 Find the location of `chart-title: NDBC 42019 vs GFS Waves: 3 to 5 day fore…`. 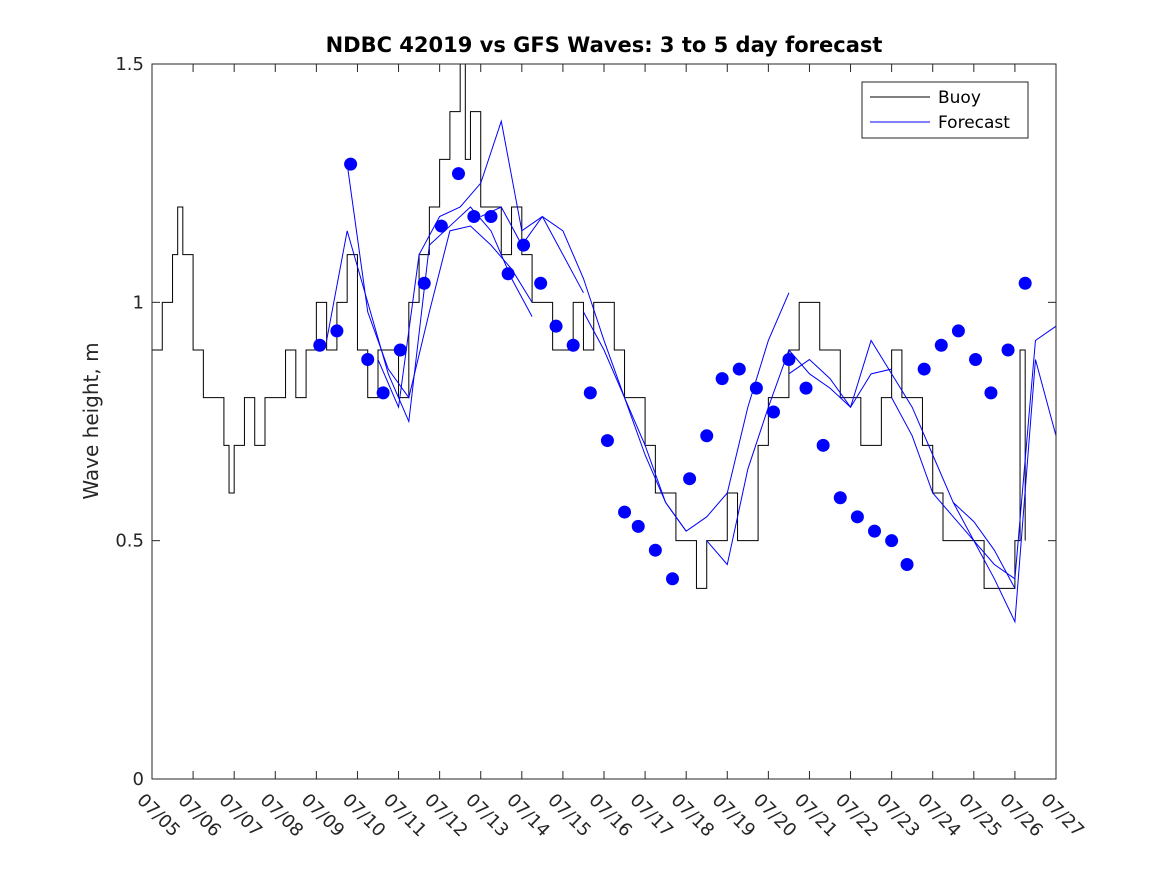

chart-title: NDBC 42019 vs GFS Waves: 3 to 5 day fore… is located at coordinates (604, 45).